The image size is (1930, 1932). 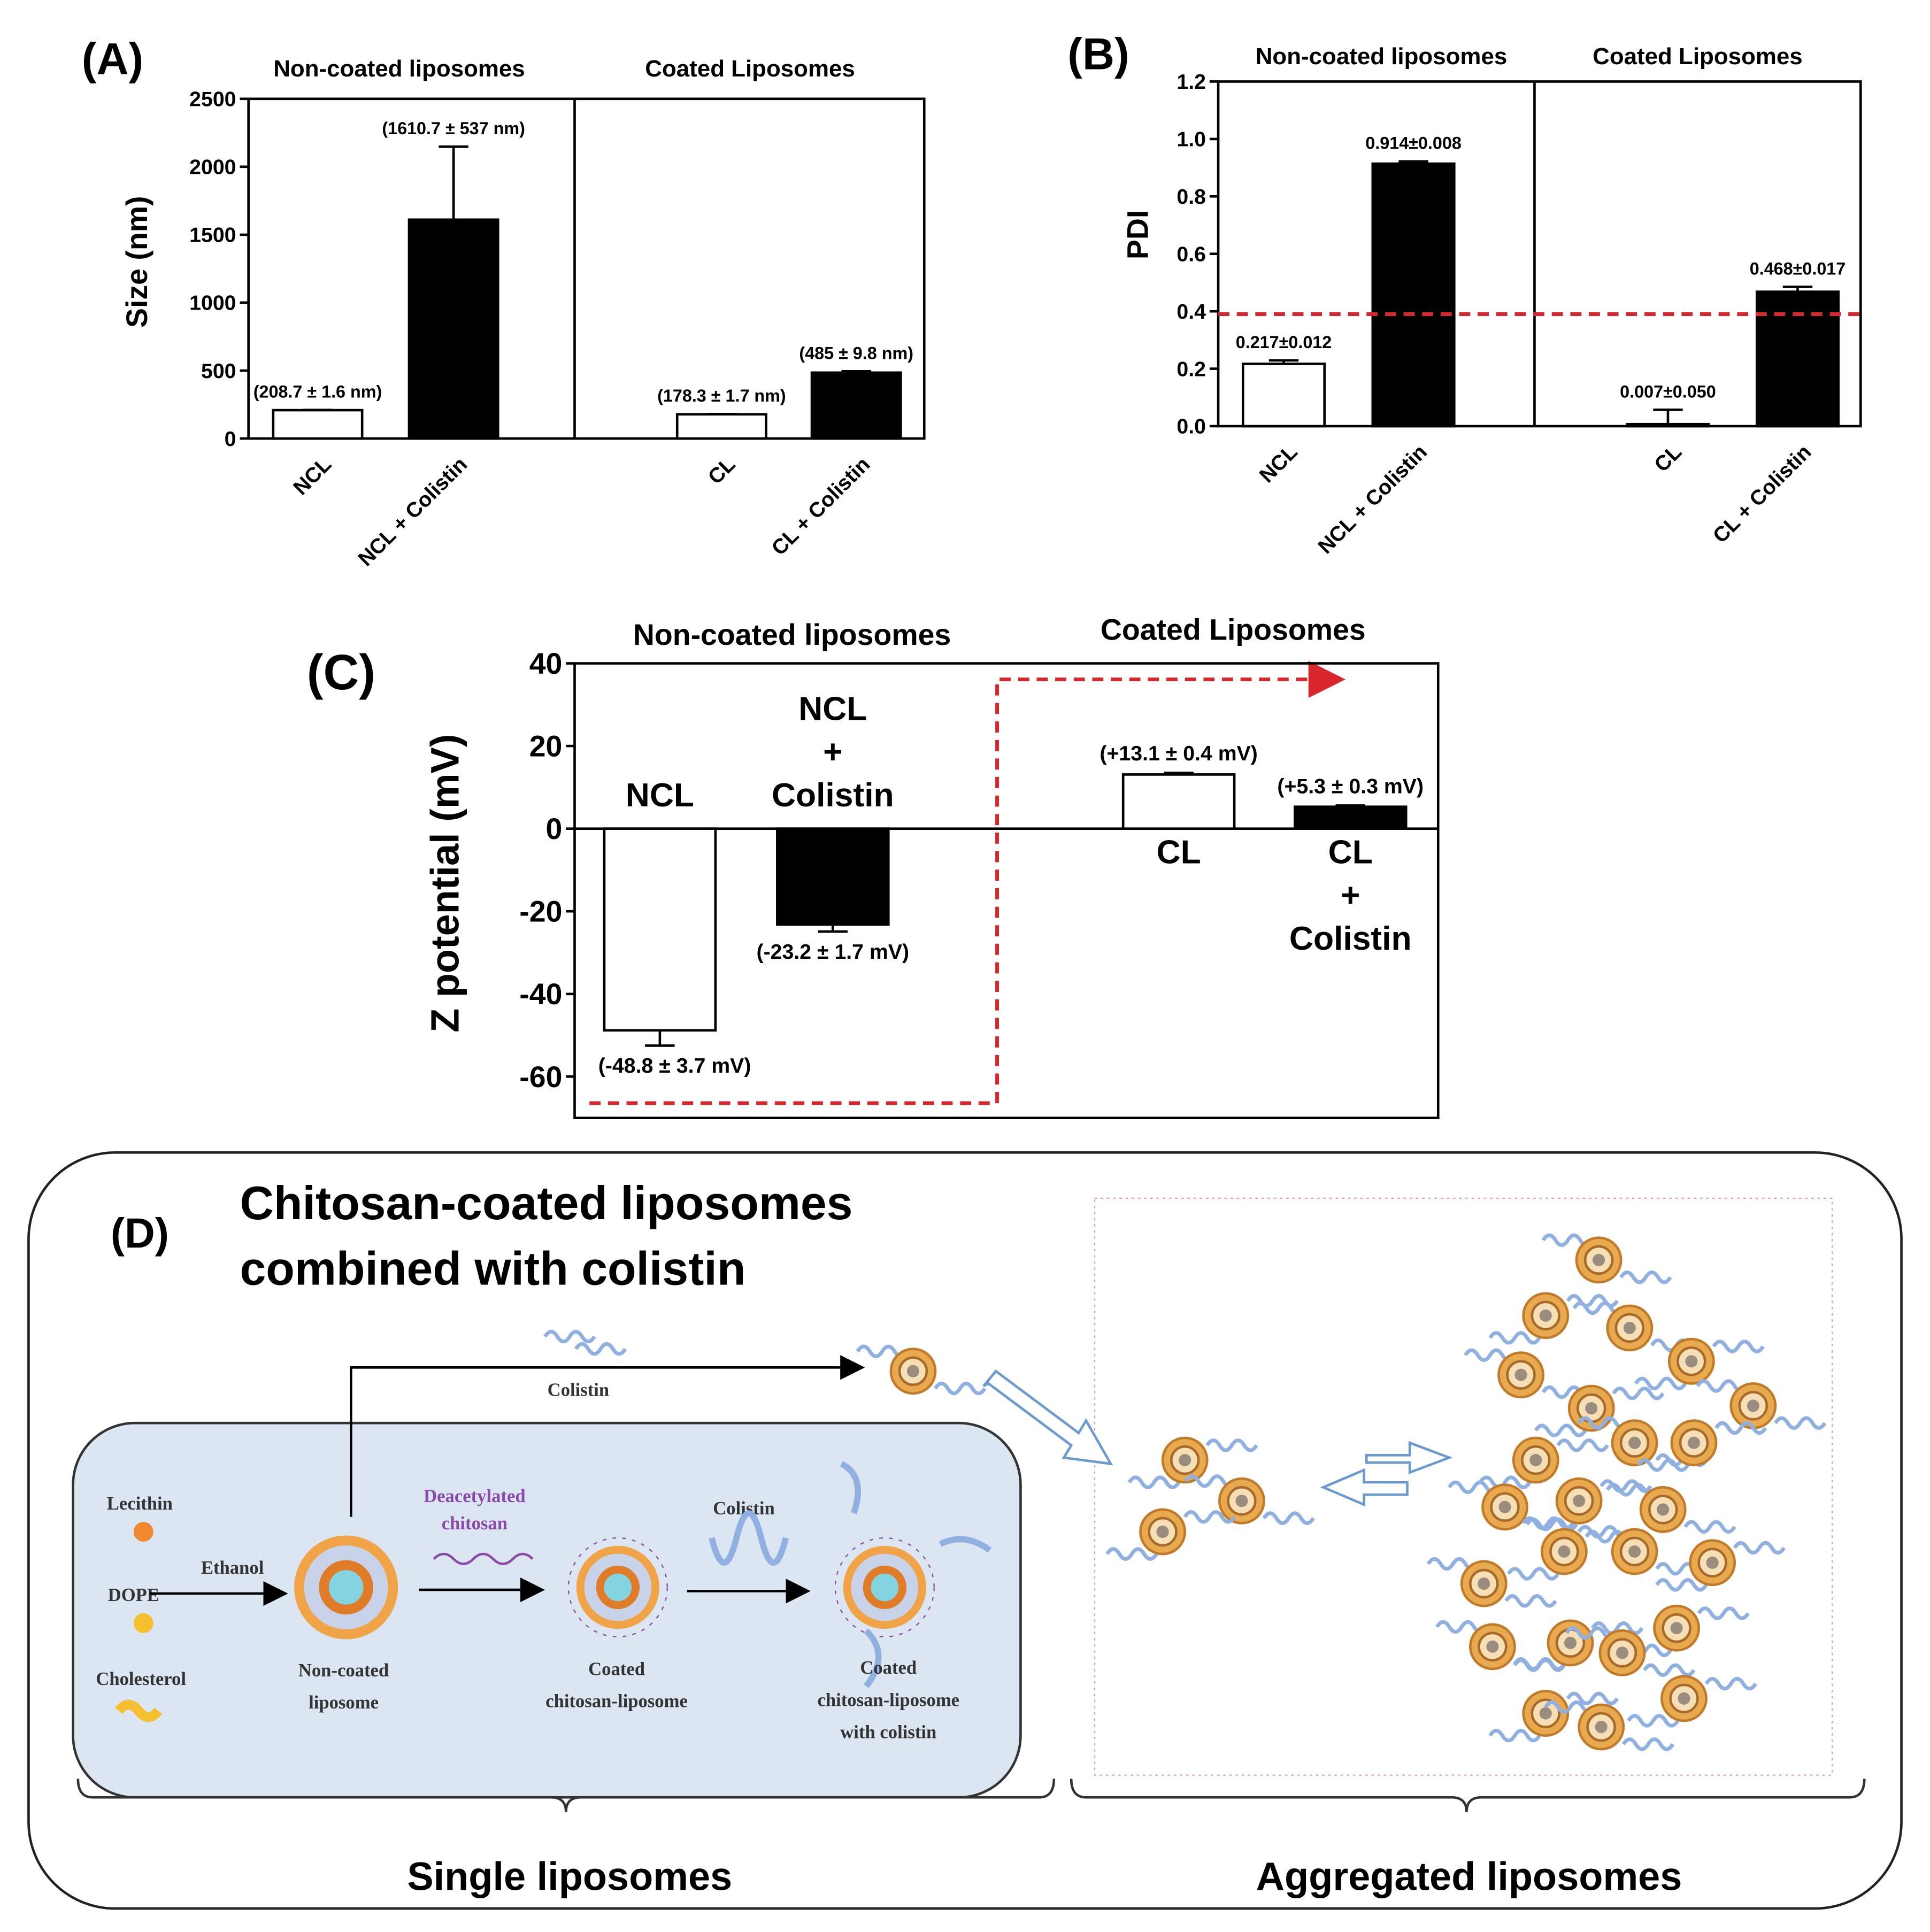 I want to click on panel-label: (C), so click(x=341, y=672).